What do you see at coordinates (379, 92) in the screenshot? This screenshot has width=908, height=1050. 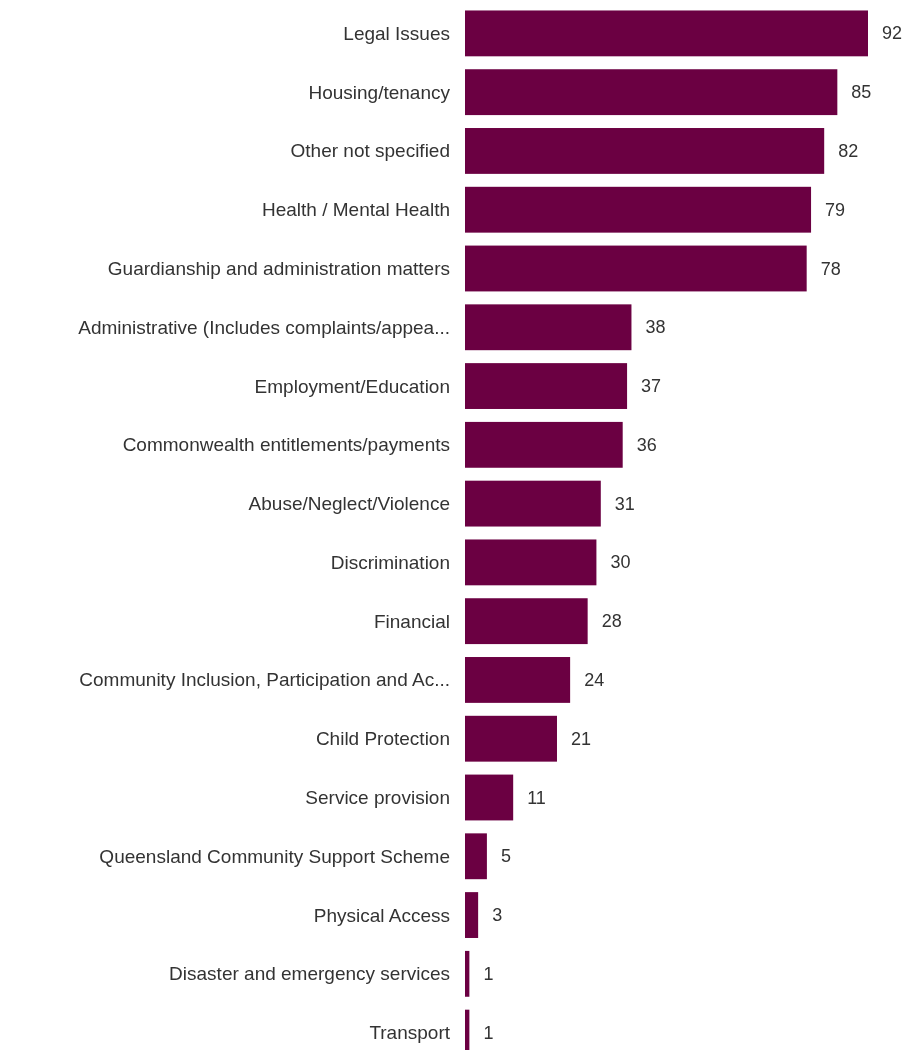 I see `y-tick-label: Housing/tenancy` at bounding box center [379, 92].